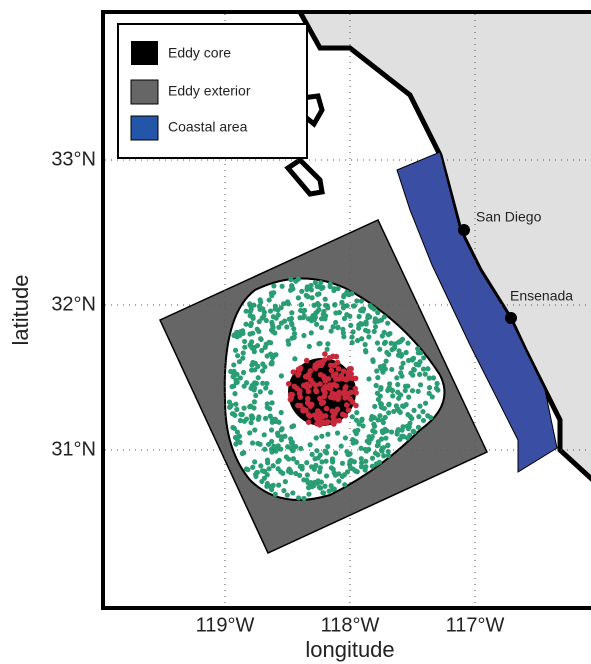 The width and height of the screenshot is (591, 664). Describe the element at coordinates (144, 128) in the screenshot. I see `legend-swatch` at that location.